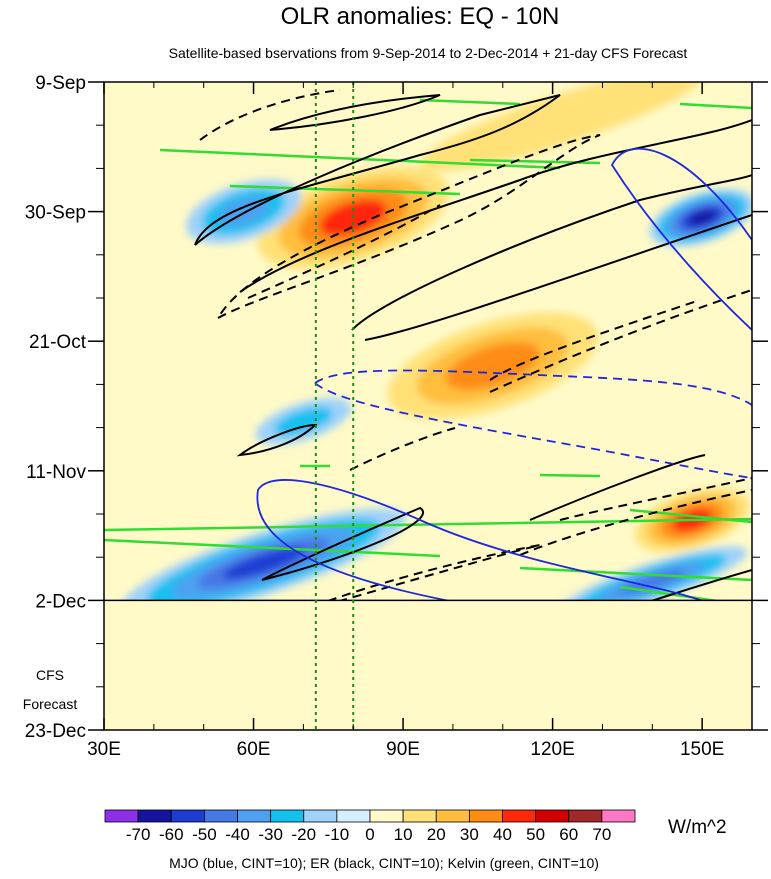 This screenshot has width=771, height=879. What do you see at coordinates (337, 834) in the screenshot?
I see `colorbar-label: -10` at bounding box center [337, 834].